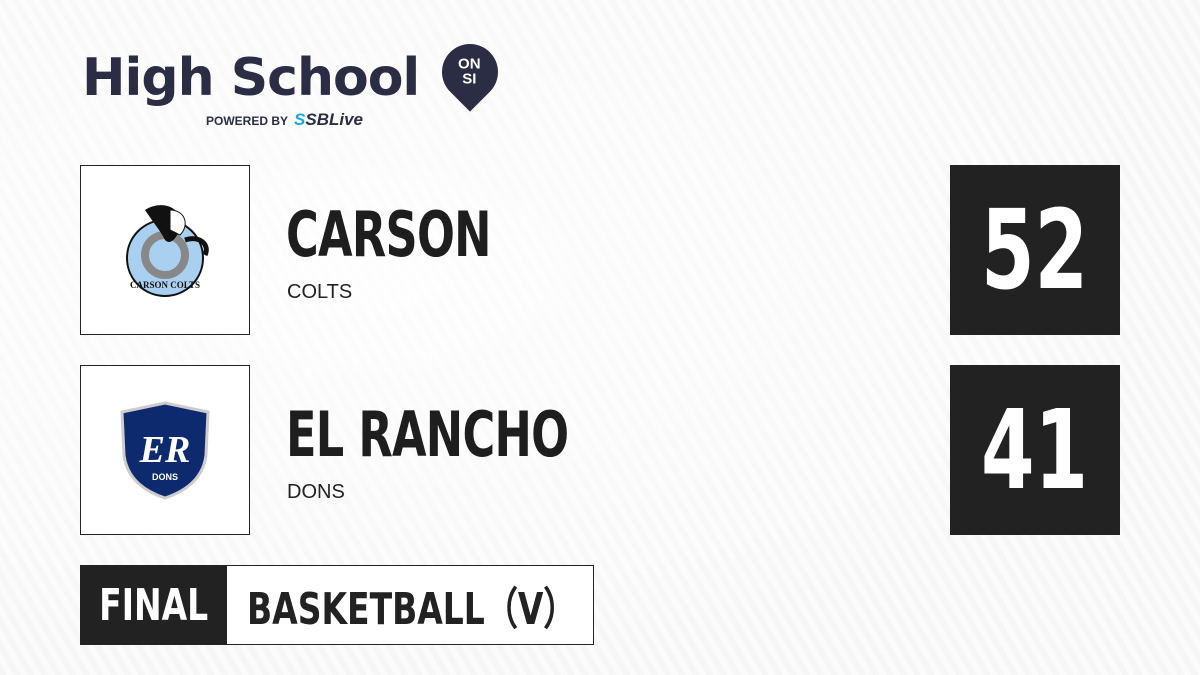  I want to click on team-name: EL RANCHO, so click(427, 434).